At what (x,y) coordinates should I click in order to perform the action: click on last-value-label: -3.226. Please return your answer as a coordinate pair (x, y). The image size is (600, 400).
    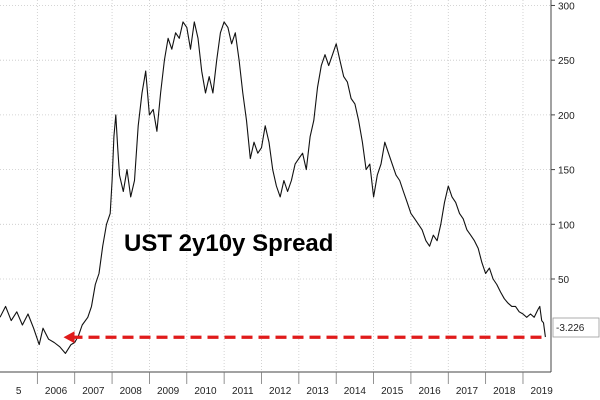
    Looking at the image, I should click on (576, 327).